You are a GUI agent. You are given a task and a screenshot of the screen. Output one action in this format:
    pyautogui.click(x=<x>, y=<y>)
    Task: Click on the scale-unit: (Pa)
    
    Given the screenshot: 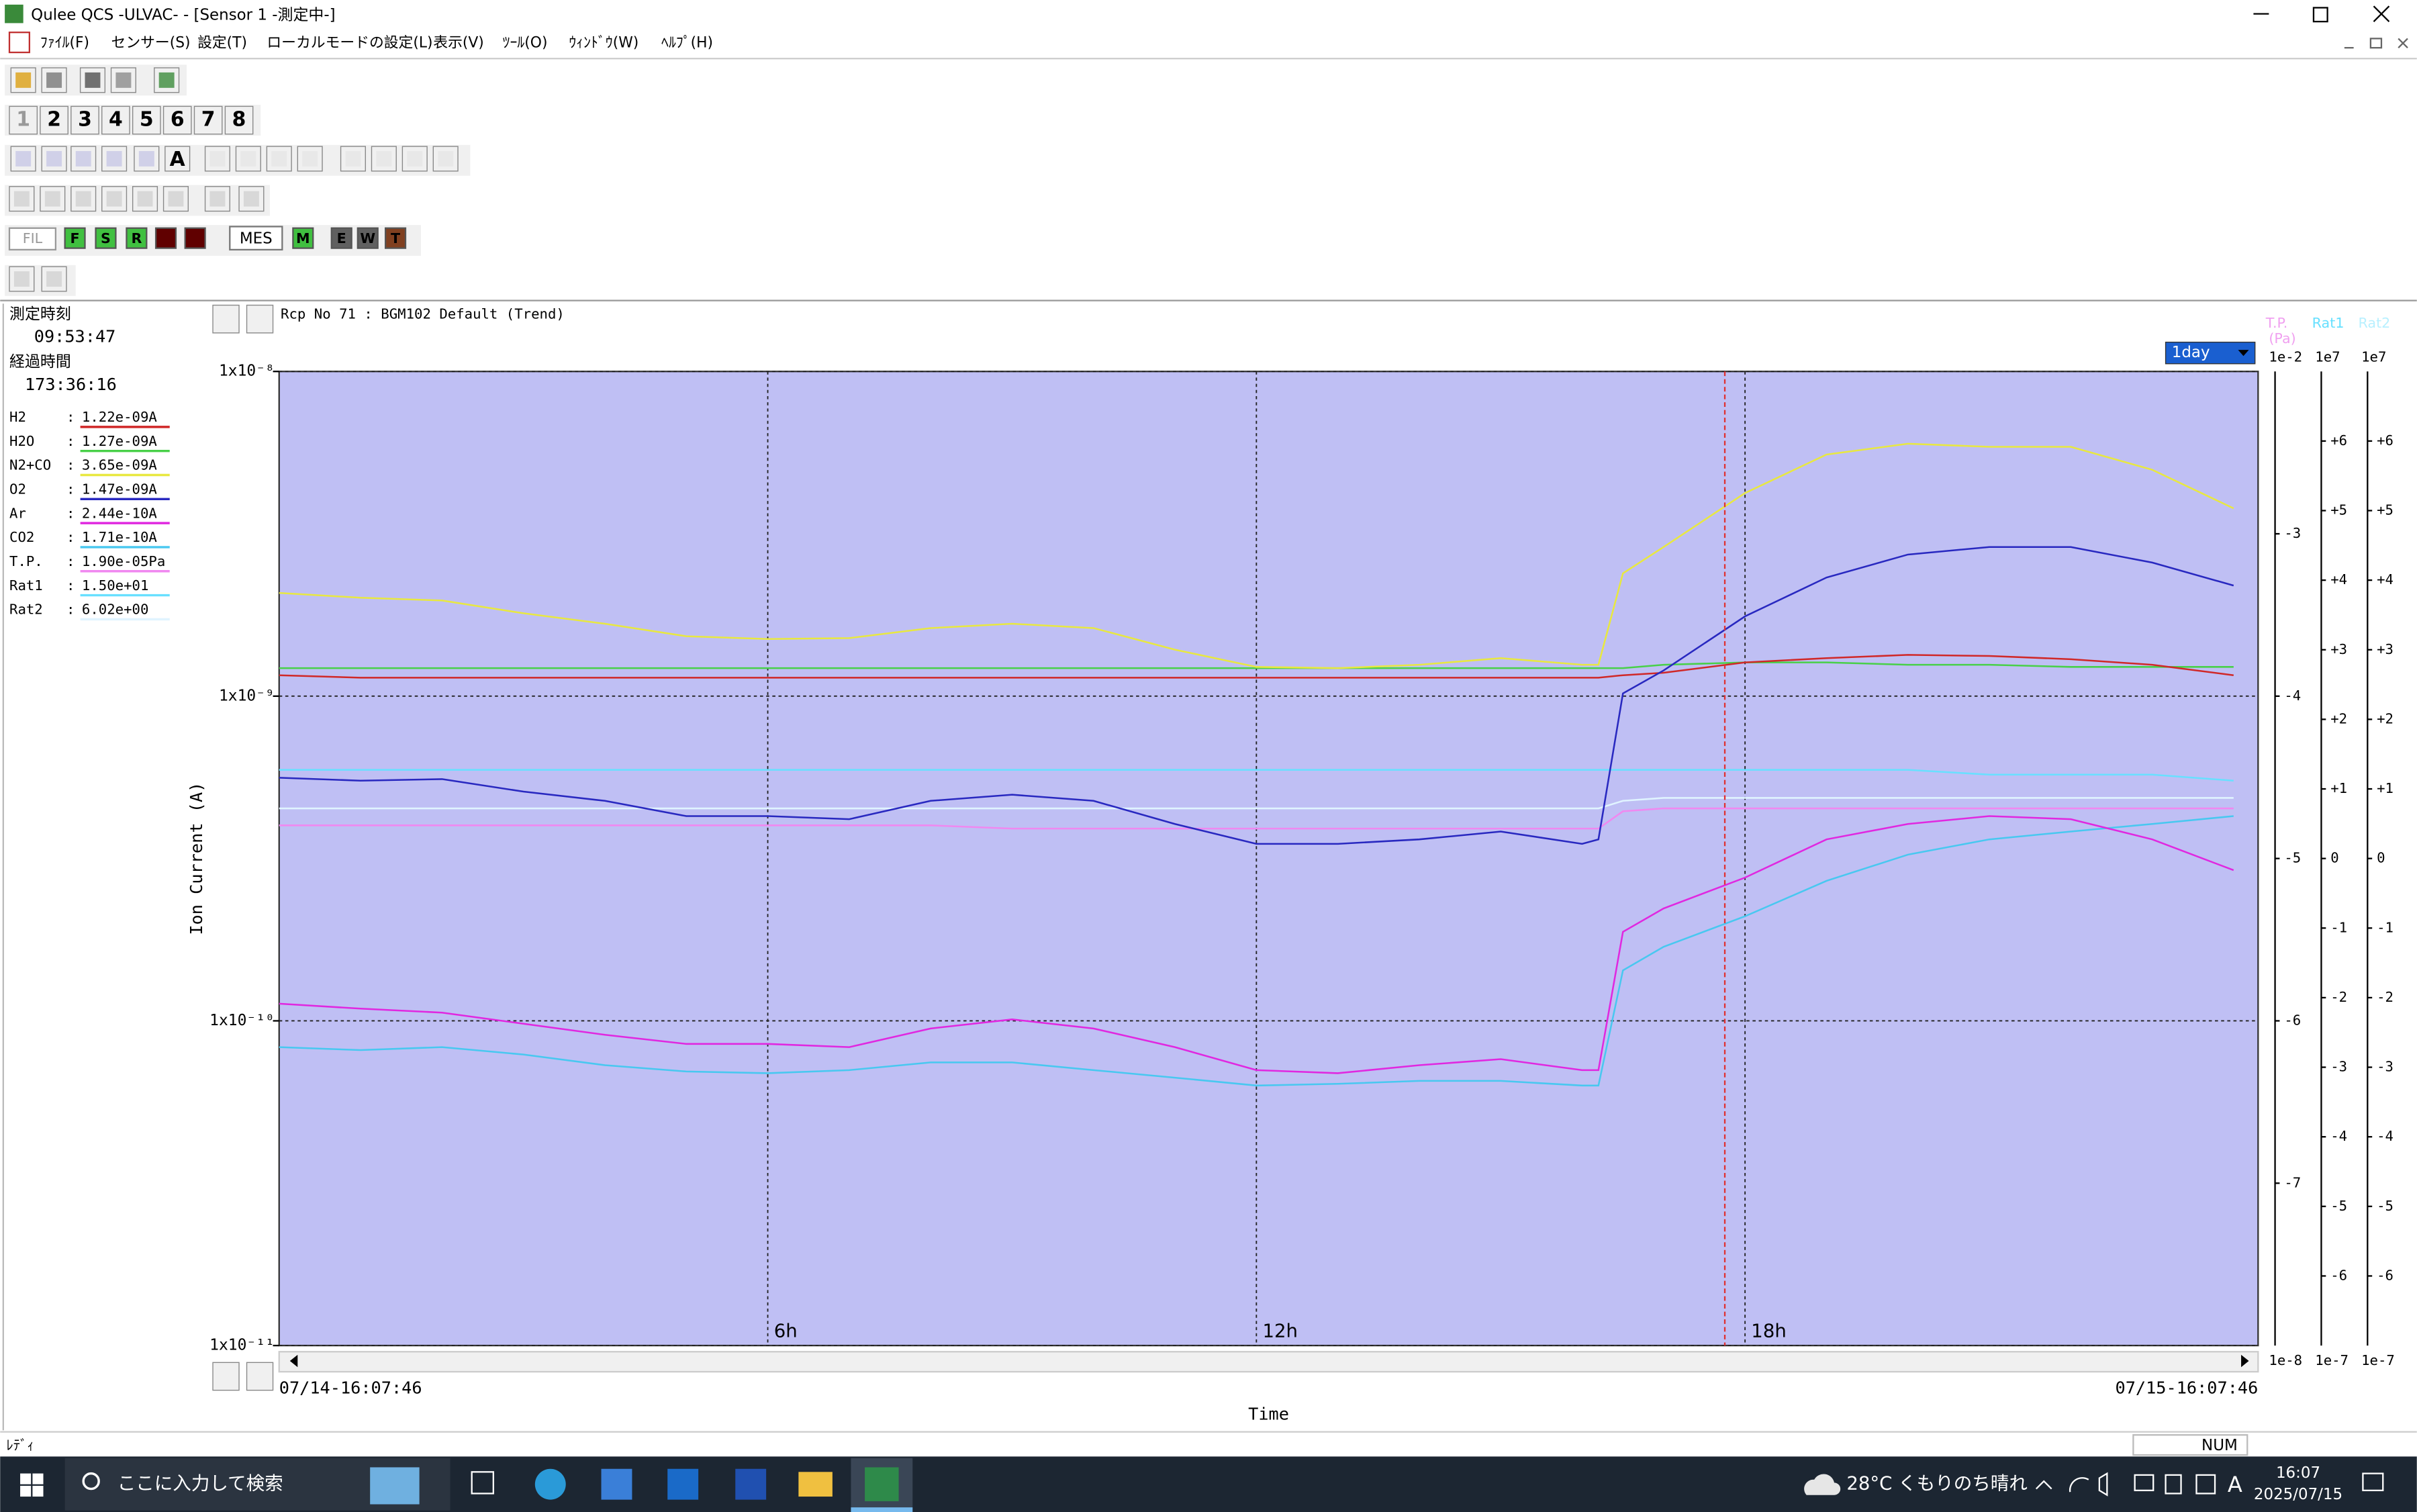 What is the action you would take?
    pyautogui.click(x=2282, y=338)
    